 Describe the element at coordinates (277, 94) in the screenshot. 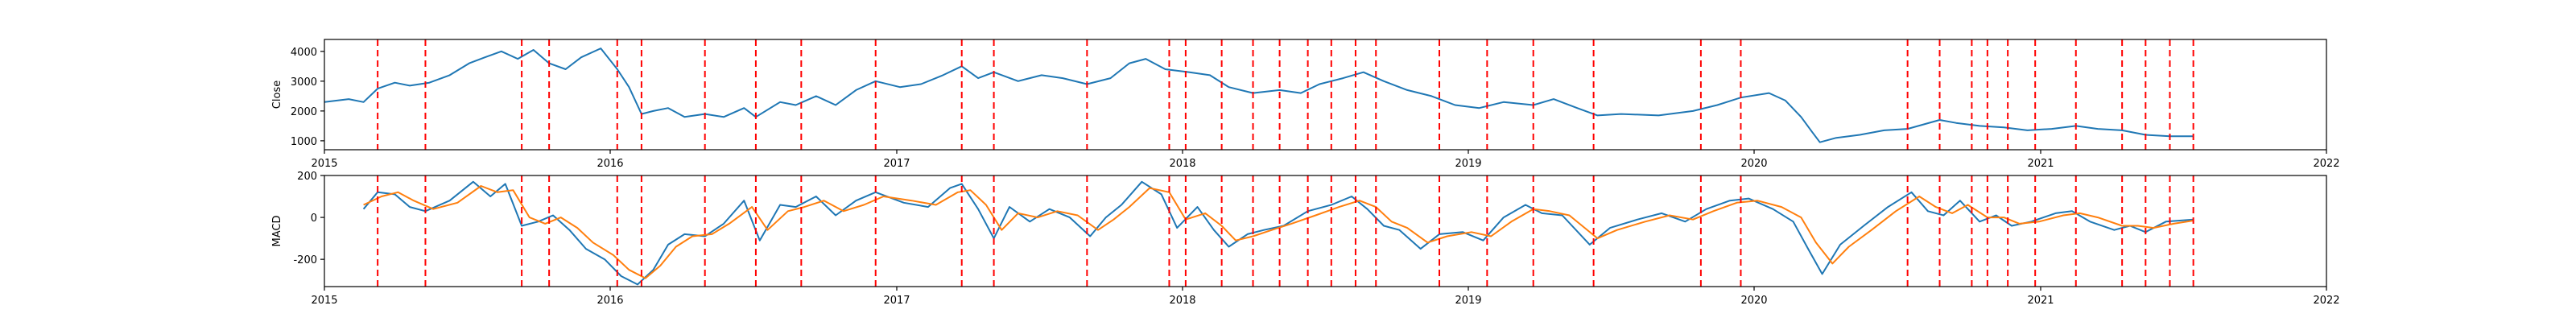

I see `close-y-axis-label: Close` at that location.